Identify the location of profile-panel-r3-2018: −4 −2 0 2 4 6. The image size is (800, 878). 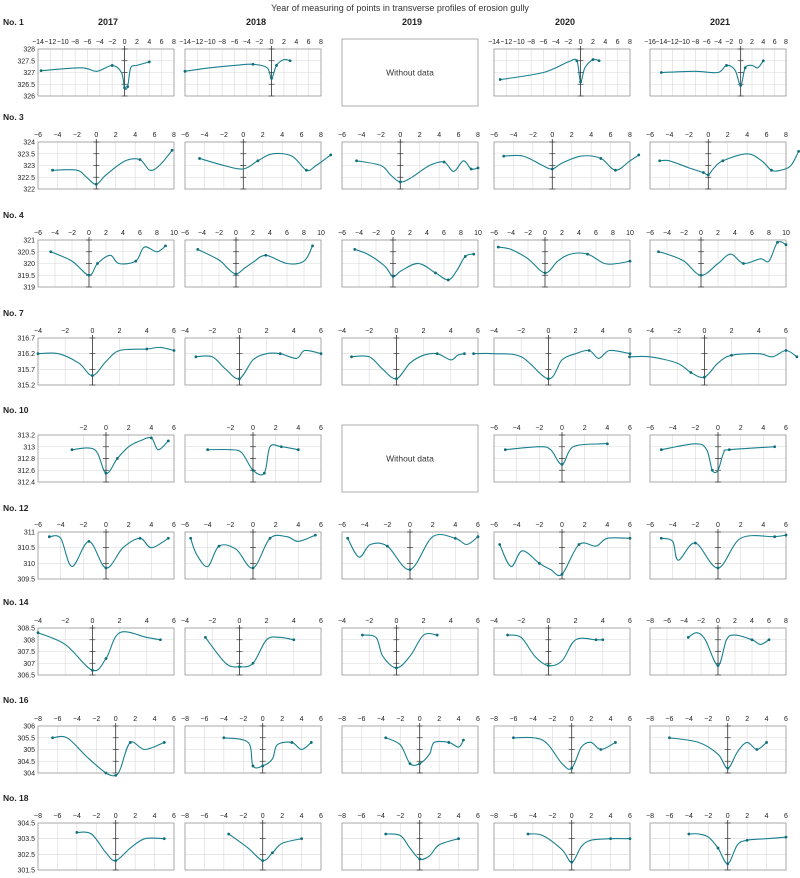
(252, 357).